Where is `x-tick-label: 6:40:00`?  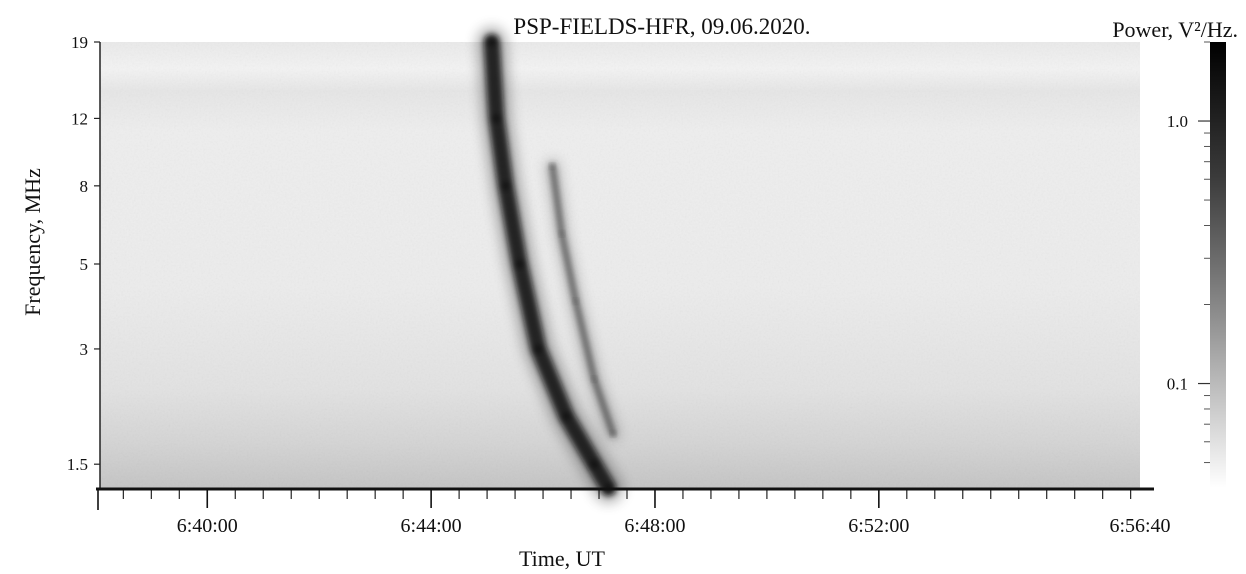
x-tick-label: 6:40:00 is located at coordinates (207, 526).